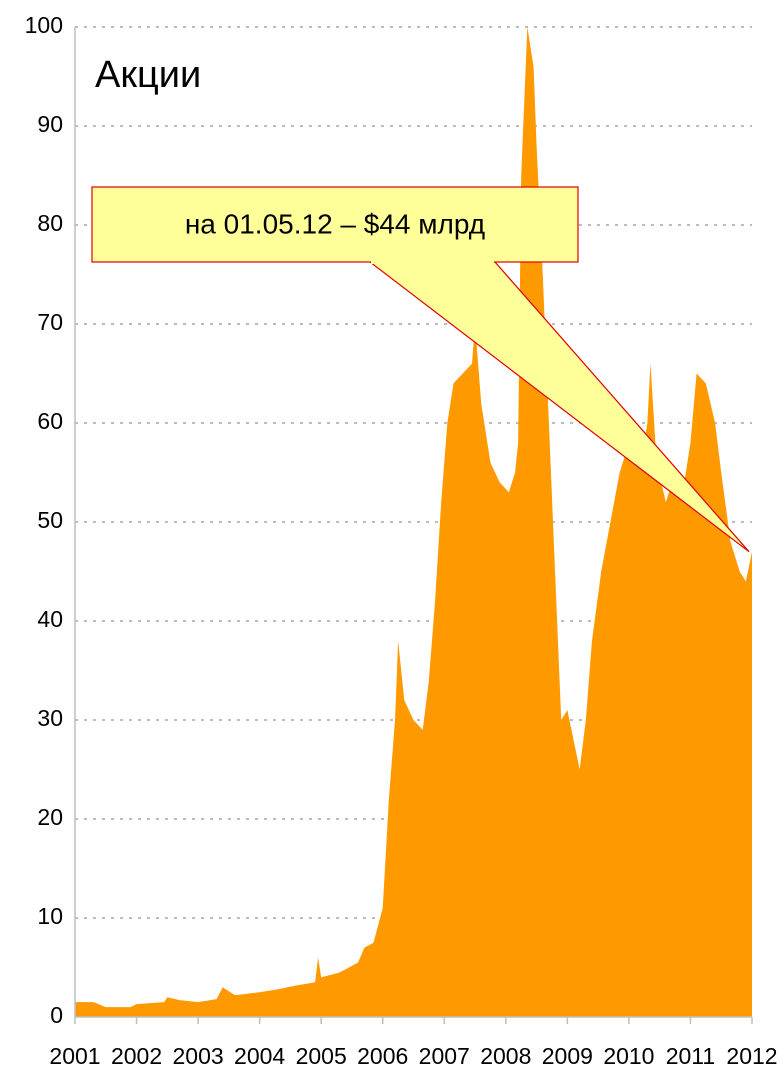 The height and width of the screenshot is (1075, 782). I want to click on callout-seam, so click(432, 261).